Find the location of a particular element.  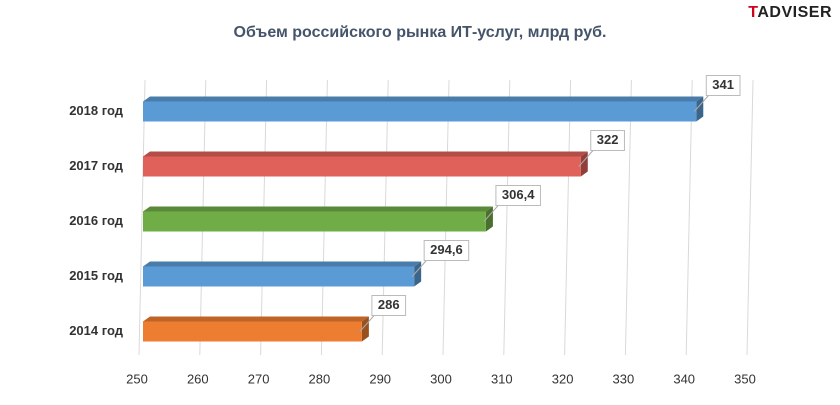

y-tick-label: 2017 год is located at coordinates (96, 165).